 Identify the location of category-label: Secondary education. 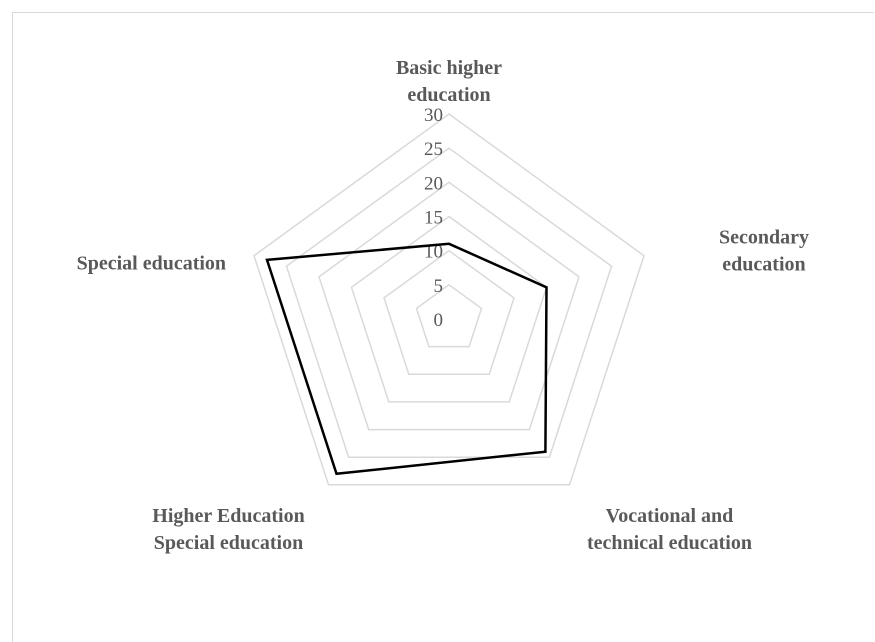
(764, 251).